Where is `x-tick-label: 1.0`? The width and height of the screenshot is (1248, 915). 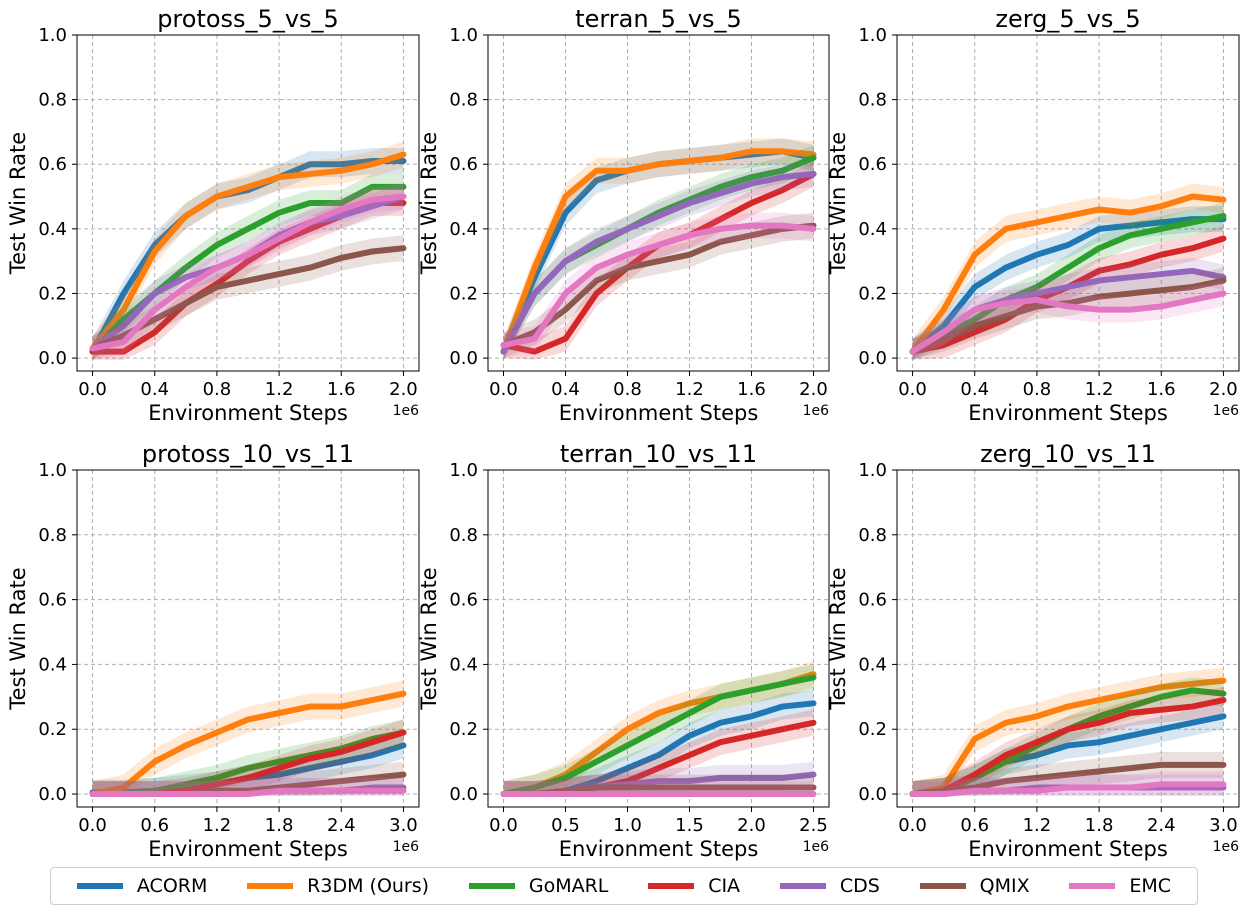
x-tick-label: 1.0 is located at coordinates (627, 825).